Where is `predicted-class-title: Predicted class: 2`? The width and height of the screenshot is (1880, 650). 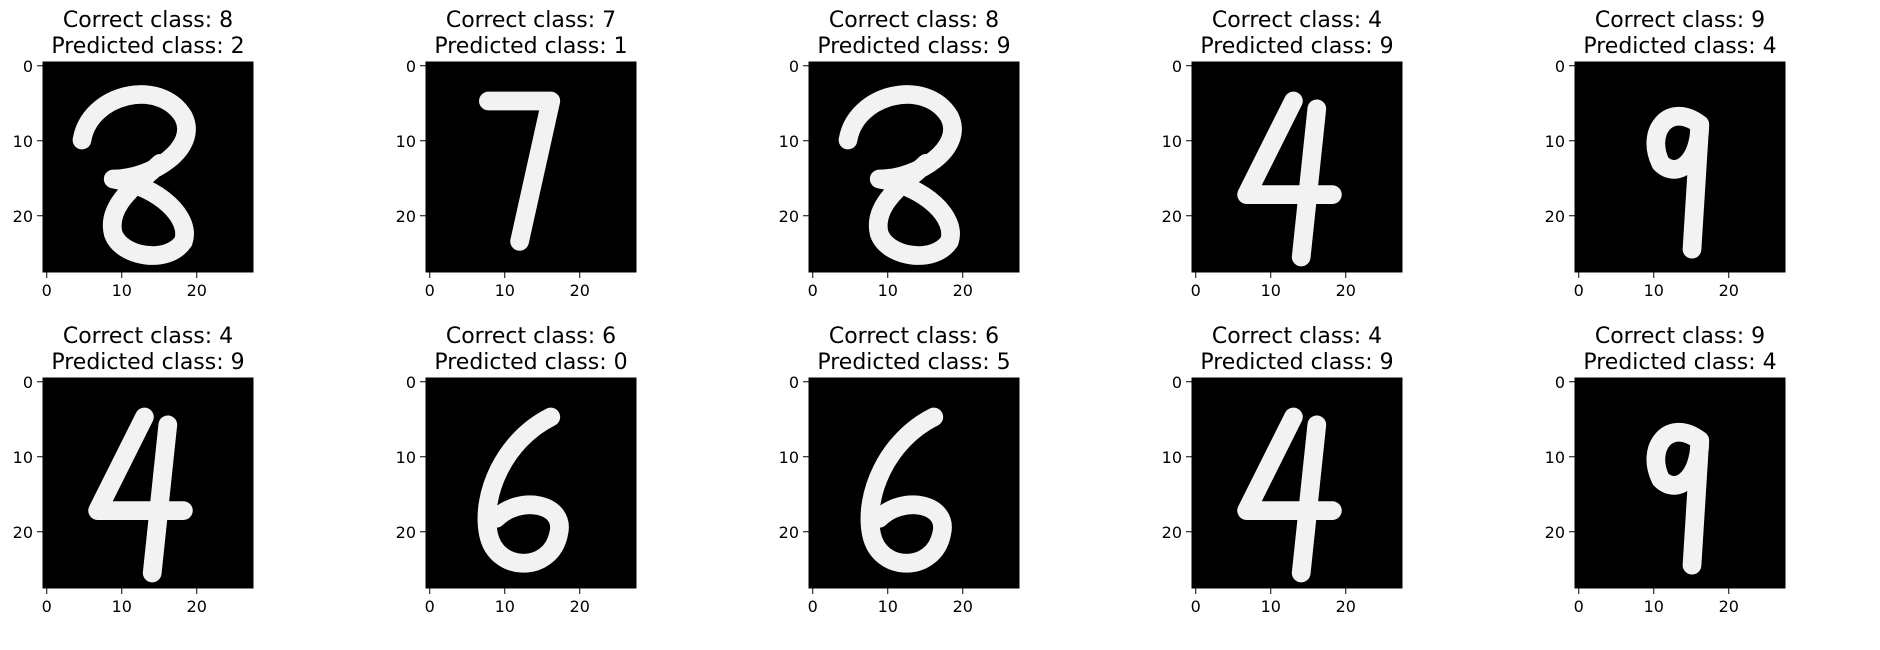
predicted-class-title: Predicted class: 2 is located at coordinates (147, 46).